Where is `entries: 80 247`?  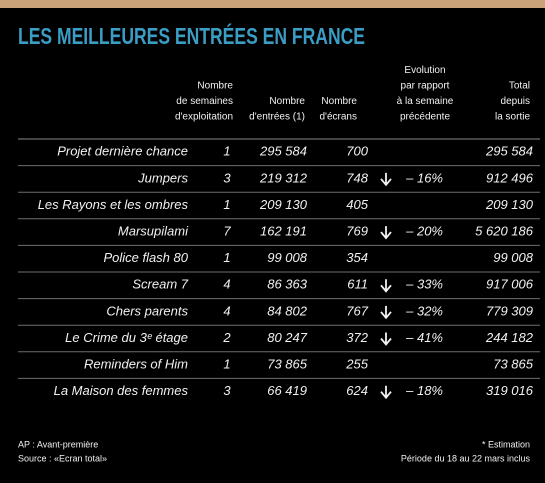
entries: 80 247 is located at coordinates (287, 337).